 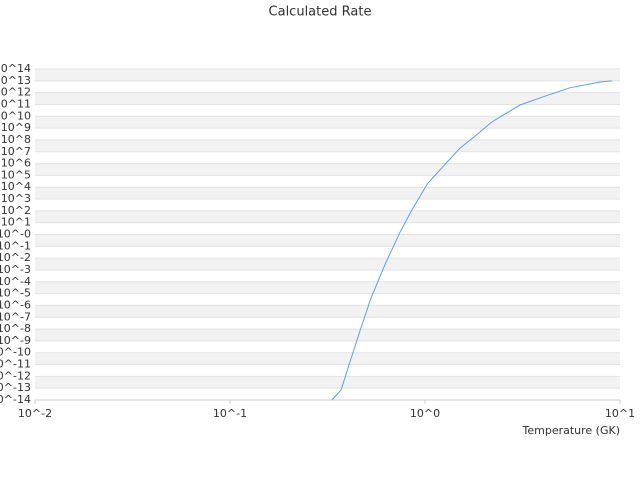 What do you see at coordinates (16, 174) in the screenshot?
I see `y-tick-label: 10^5` at bounding box center [16, 174].